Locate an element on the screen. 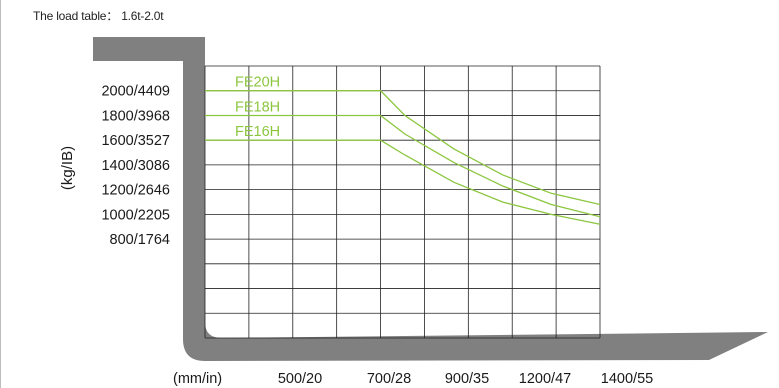 The height and width of the screenshot is (388, 779). y-tick-label: 1000/2205 is located at coordinates (135, 215).